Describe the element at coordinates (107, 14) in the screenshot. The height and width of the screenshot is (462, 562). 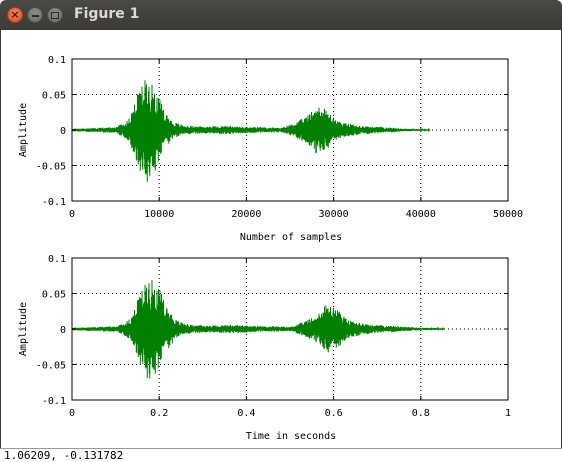
I see `window-title: Figure 1` at that location.